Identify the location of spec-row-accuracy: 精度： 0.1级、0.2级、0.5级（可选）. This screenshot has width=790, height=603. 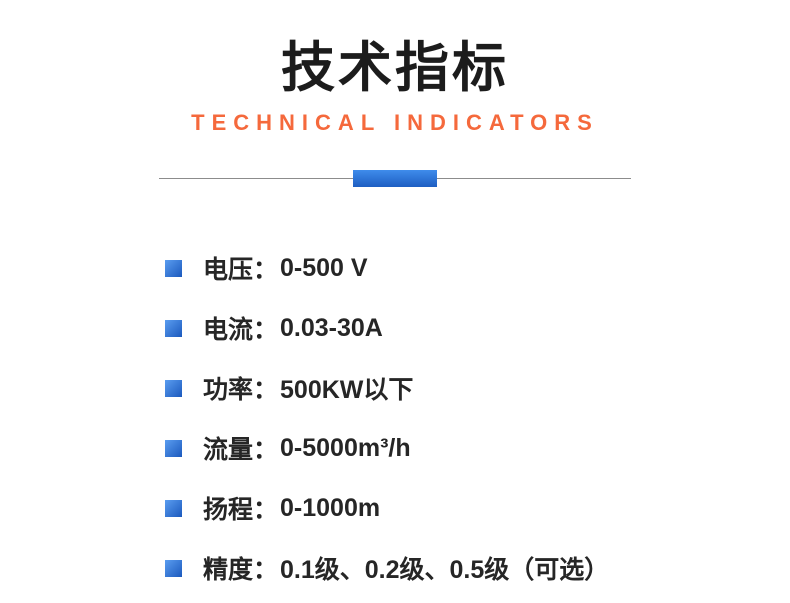
(477, 568).